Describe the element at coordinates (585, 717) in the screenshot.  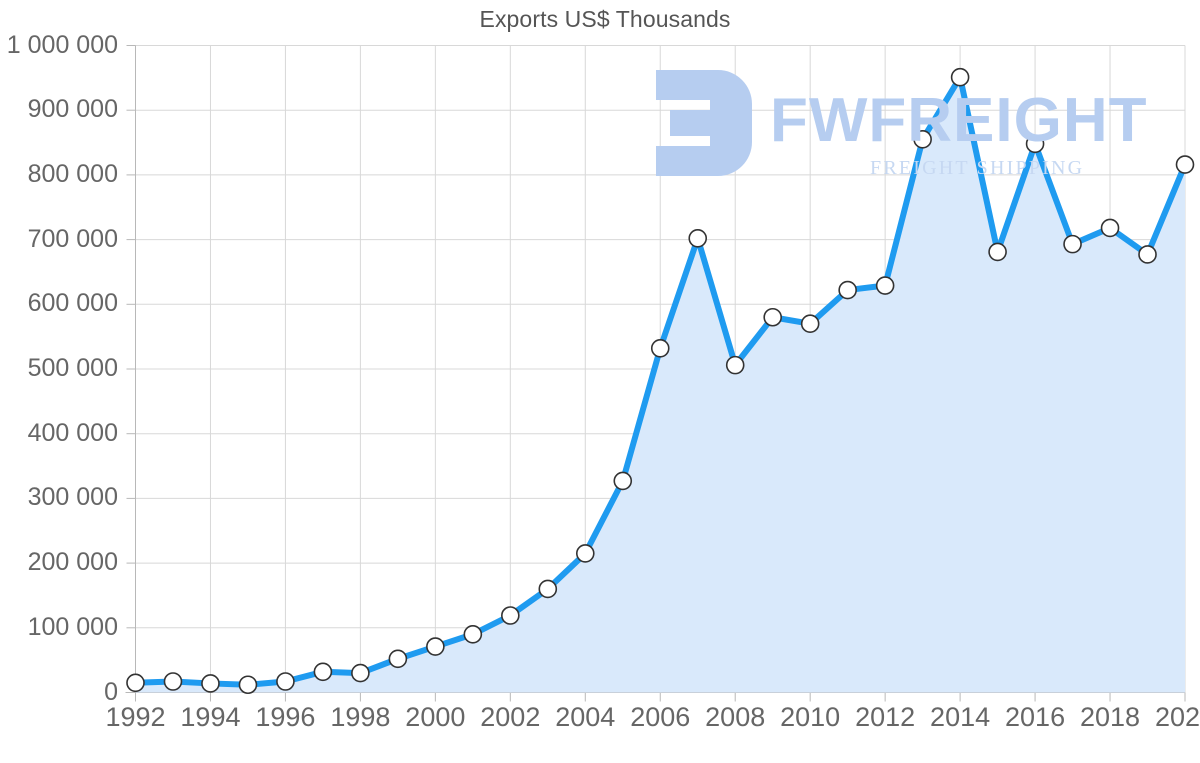
I see `x-axis-tick-label: 2004` at that location.